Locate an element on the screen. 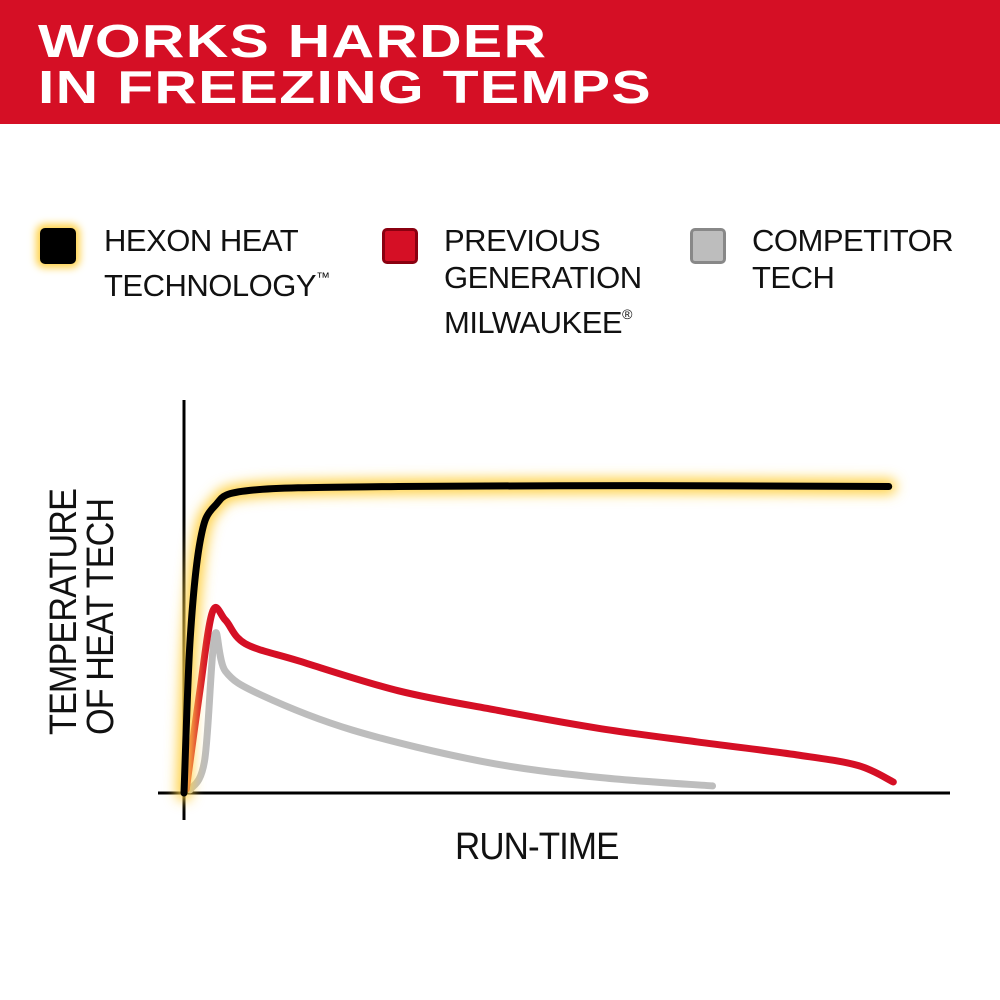 This screenshot has height=1000, width=1000. page-title: WORKS HARDER IN FREEZING TEMPS is located at coordinates (345, 64).